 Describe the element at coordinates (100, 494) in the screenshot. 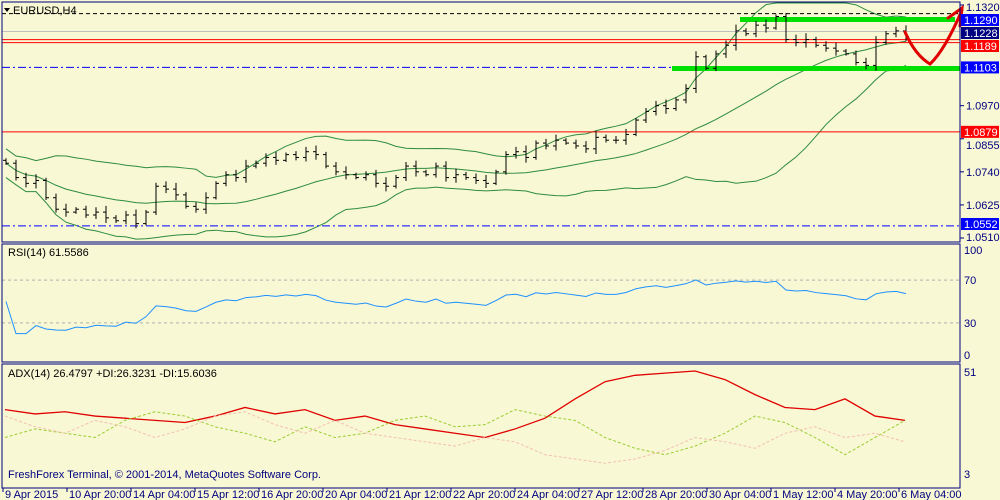

I see `time-tick-label: 10 Apr 20:00` at that location.